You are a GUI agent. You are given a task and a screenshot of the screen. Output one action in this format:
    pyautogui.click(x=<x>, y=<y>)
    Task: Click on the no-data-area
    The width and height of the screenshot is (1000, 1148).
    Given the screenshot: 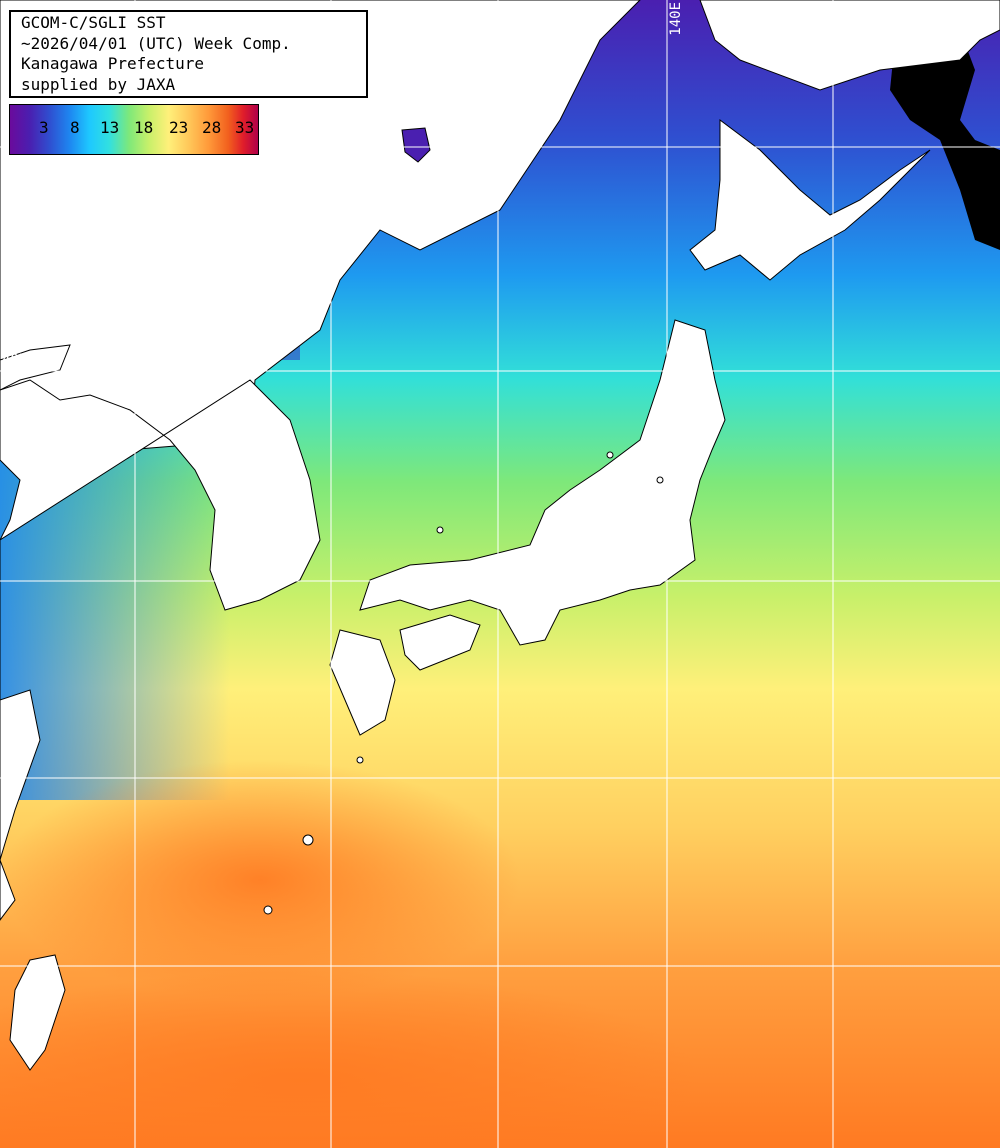 What is the action you would take?
    pyautogui.click(x=945, y=140)
    